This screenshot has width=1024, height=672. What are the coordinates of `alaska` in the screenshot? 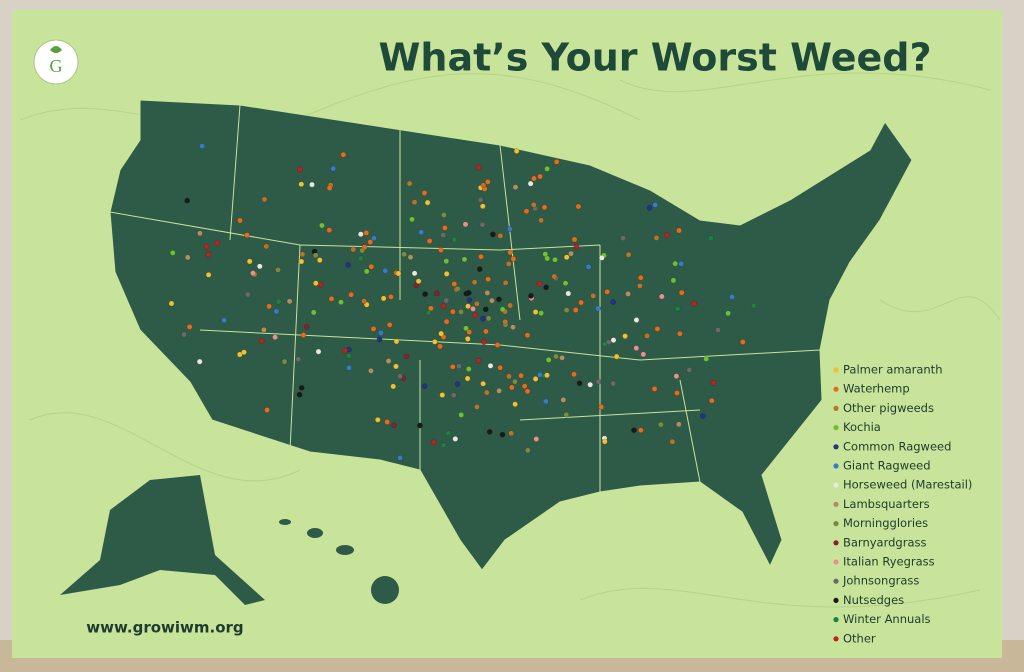 It's located at (162, 540).